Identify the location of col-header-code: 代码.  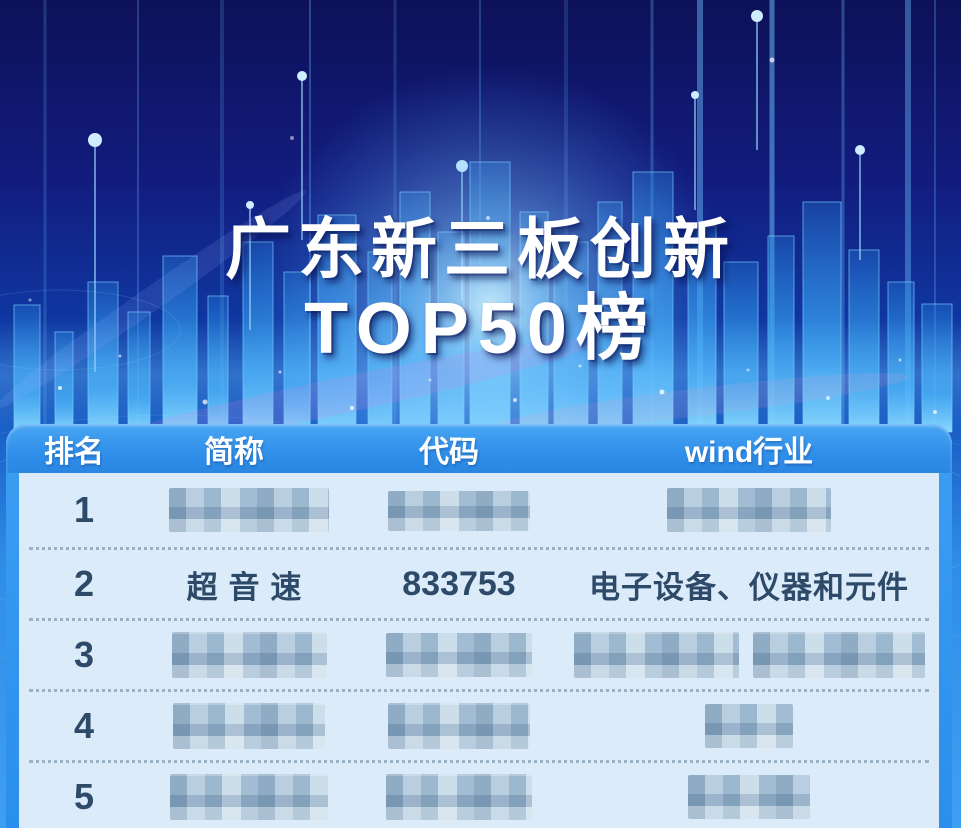
(449, 452).